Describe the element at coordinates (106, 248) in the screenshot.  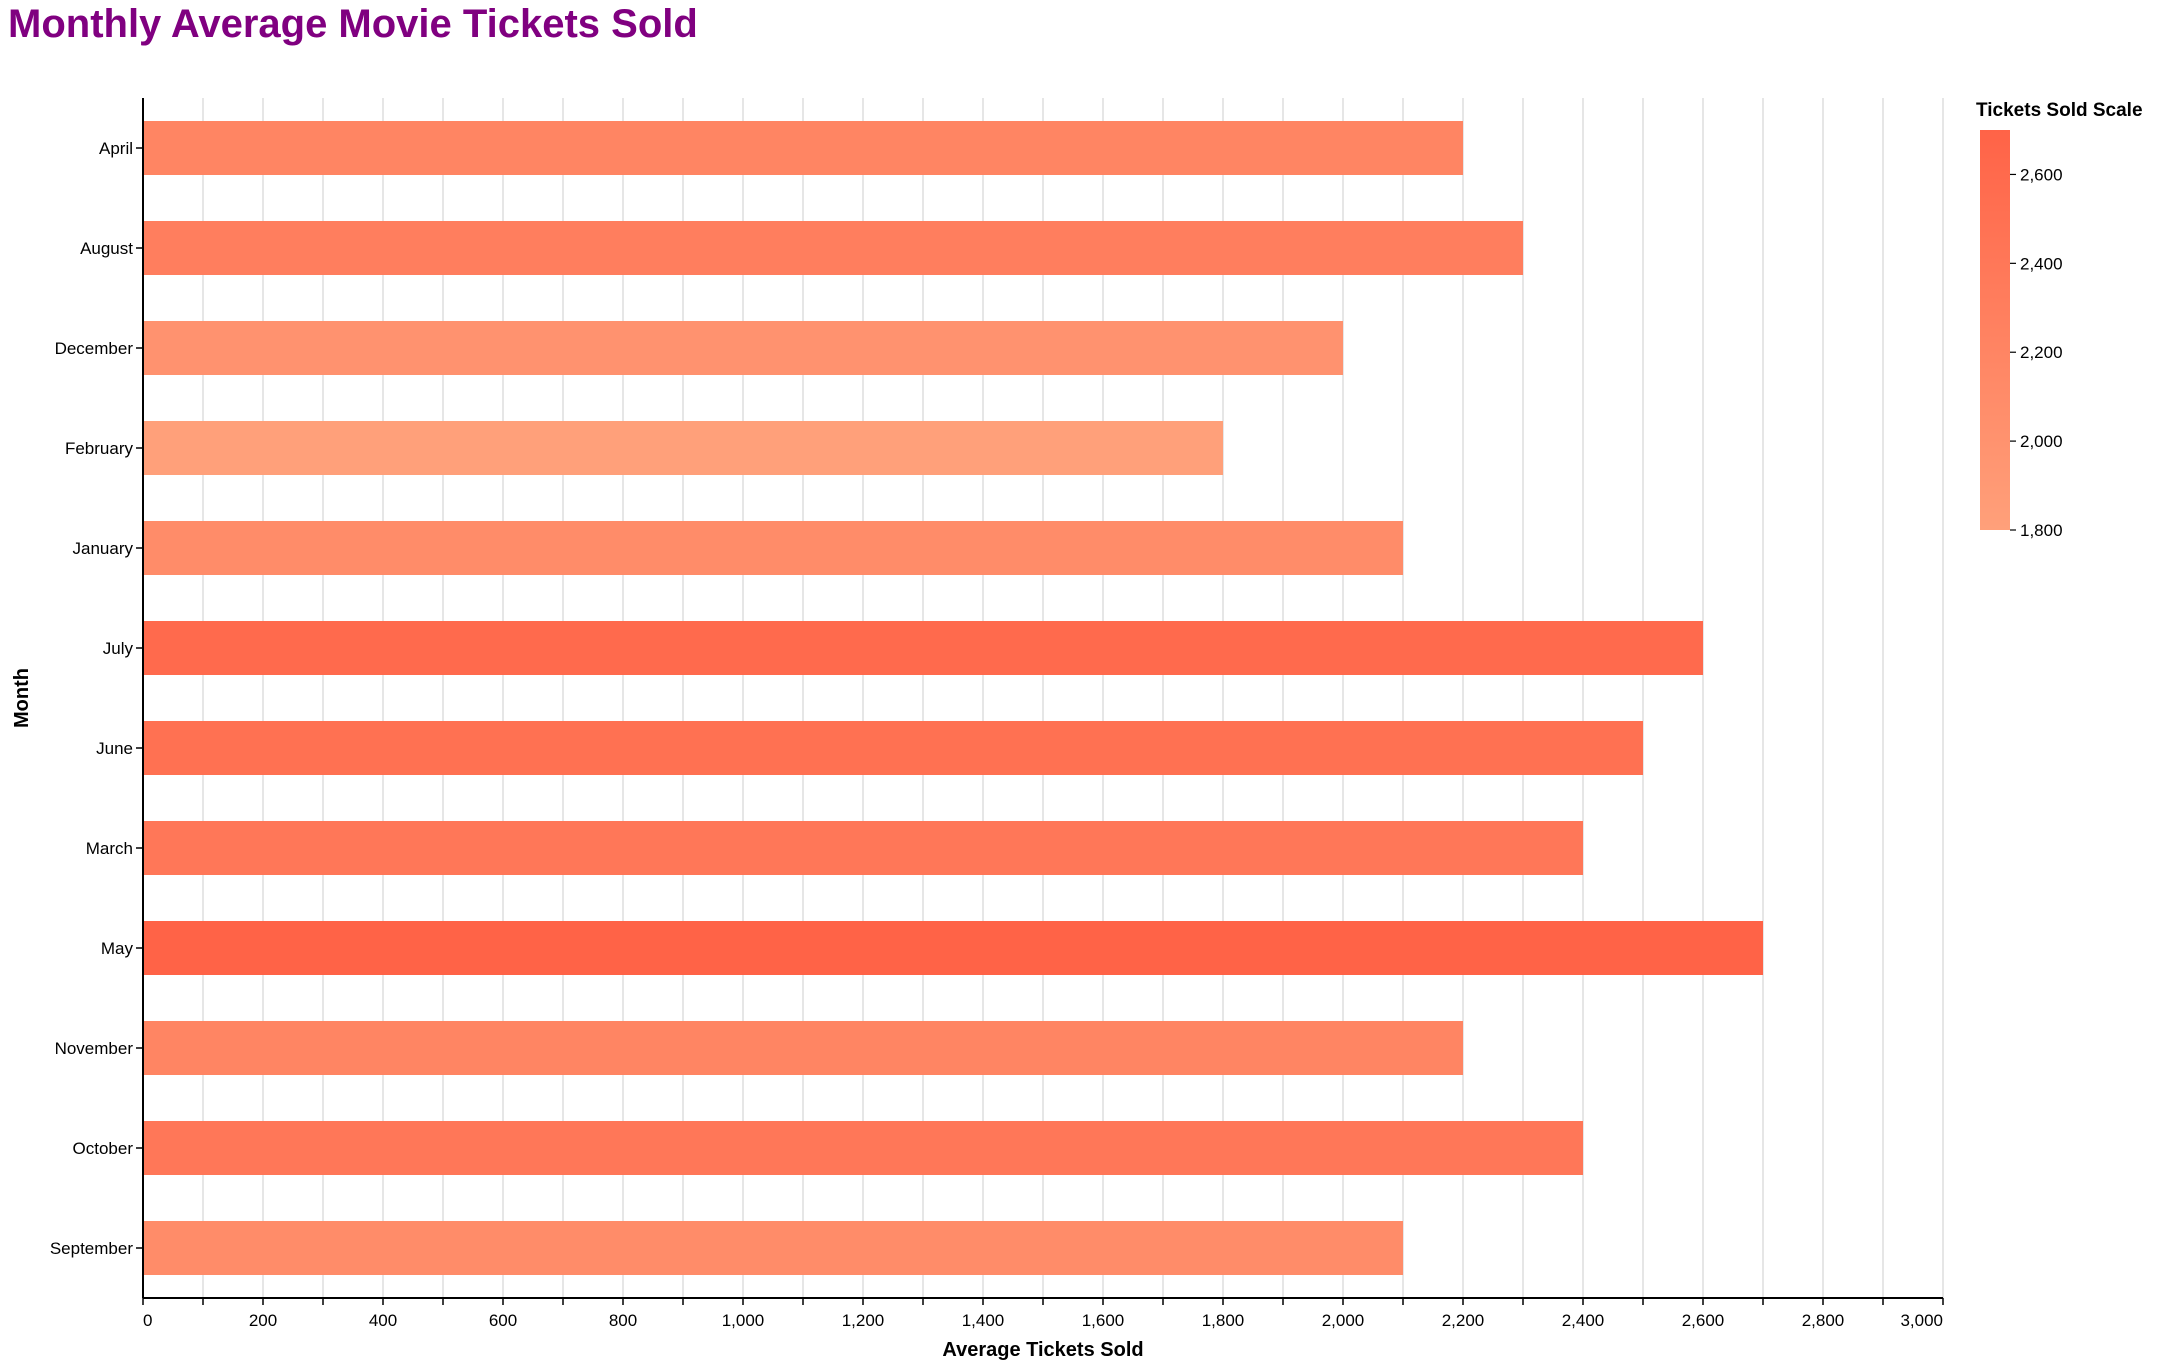
I see `y-tick-label: August` at that location.